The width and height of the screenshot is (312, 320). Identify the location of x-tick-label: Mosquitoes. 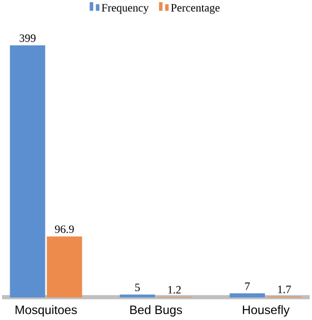
(47, 311).